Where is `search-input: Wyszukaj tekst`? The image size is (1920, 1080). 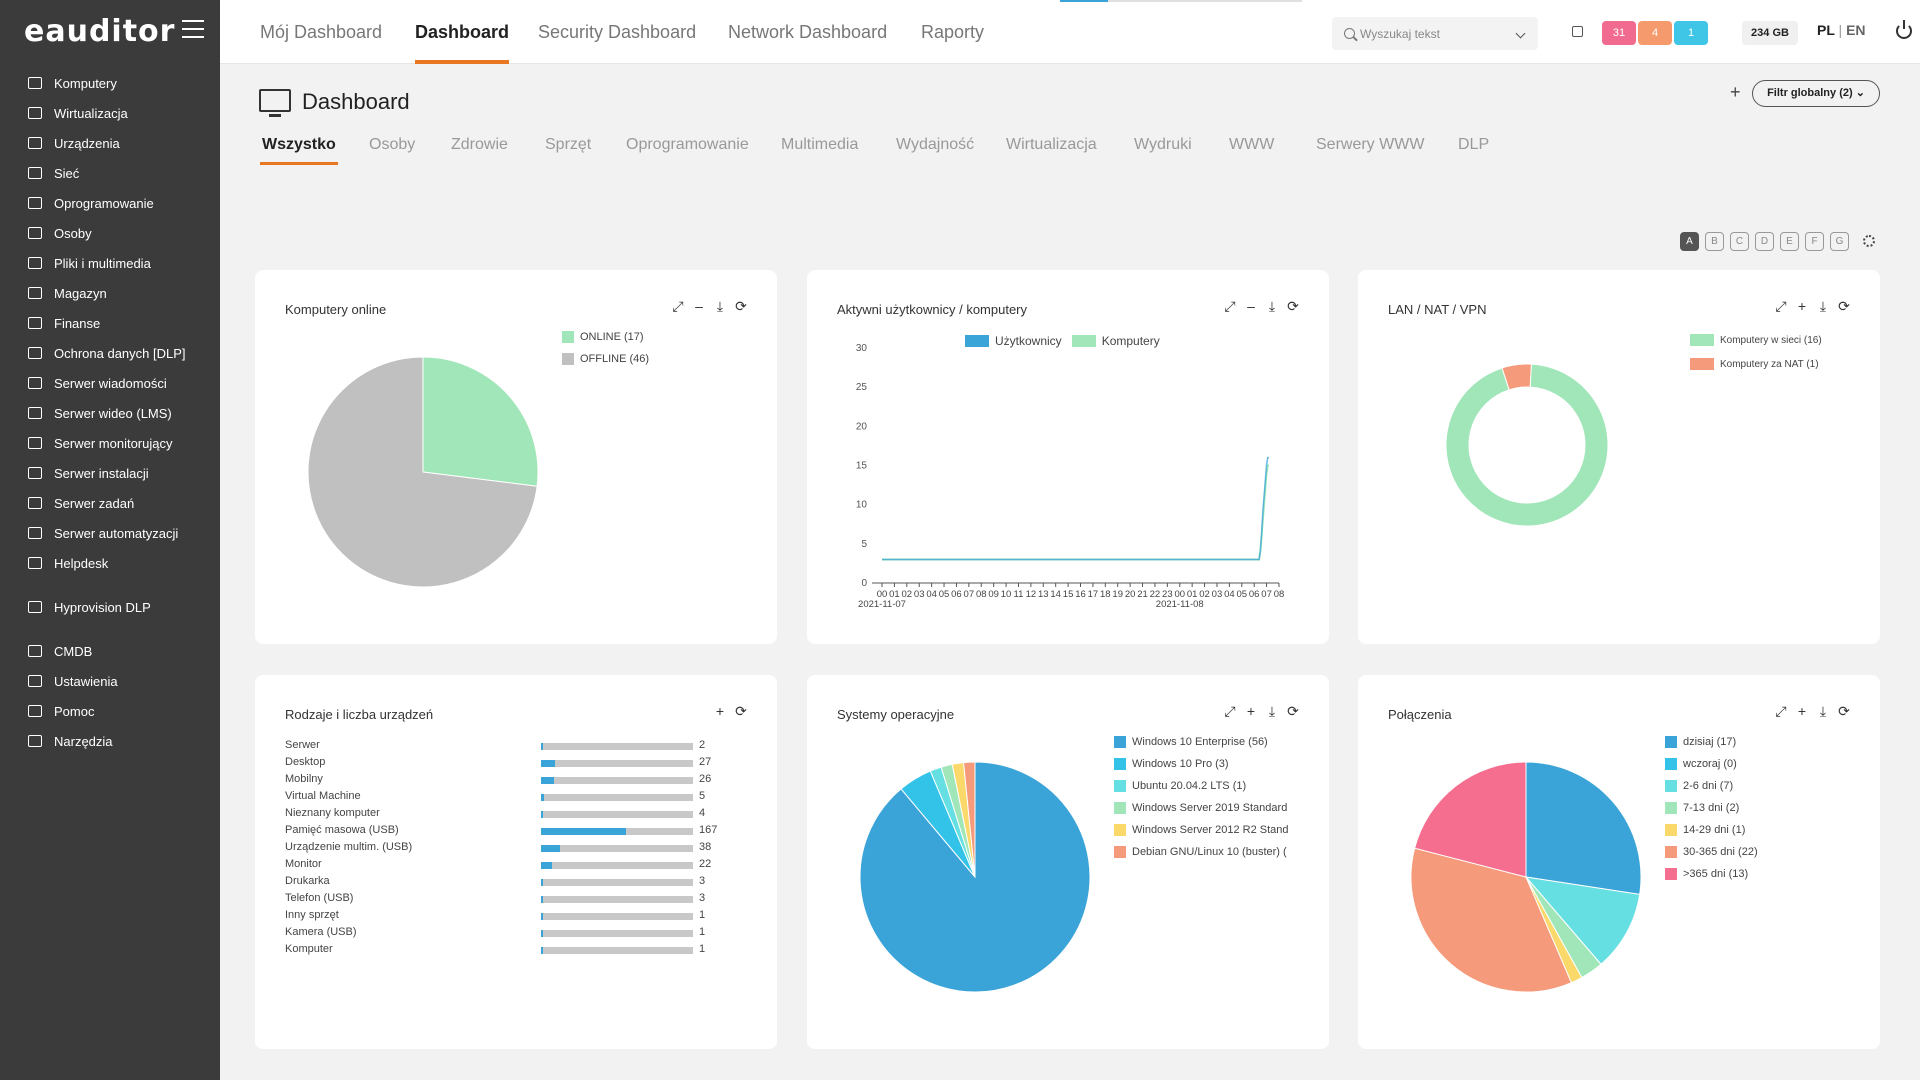 search-input: Wyszukaj tekst is located at coordinates (1435, 33).